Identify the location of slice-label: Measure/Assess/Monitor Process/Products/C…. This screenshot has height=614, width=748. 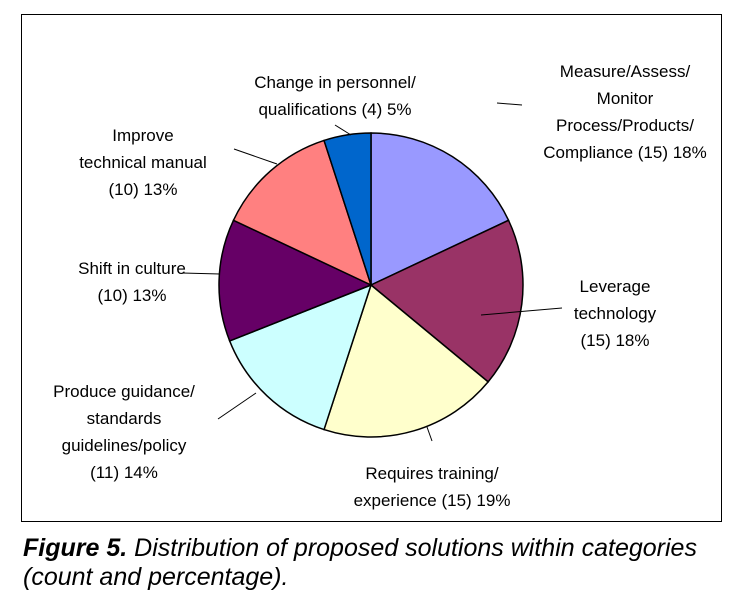
(624, 112).